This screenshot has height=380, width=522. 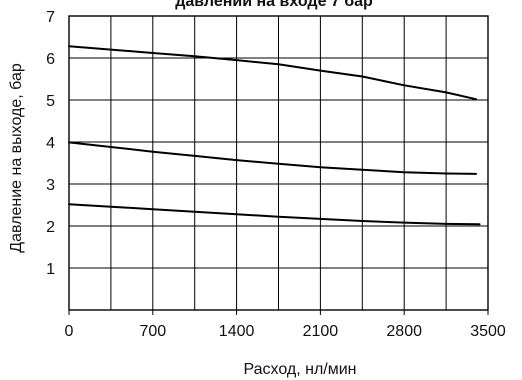 What do you see at coordinates (69, 331) in the screenshot?
I see `x-tick-label: 0` at bounding box center [69, 331].